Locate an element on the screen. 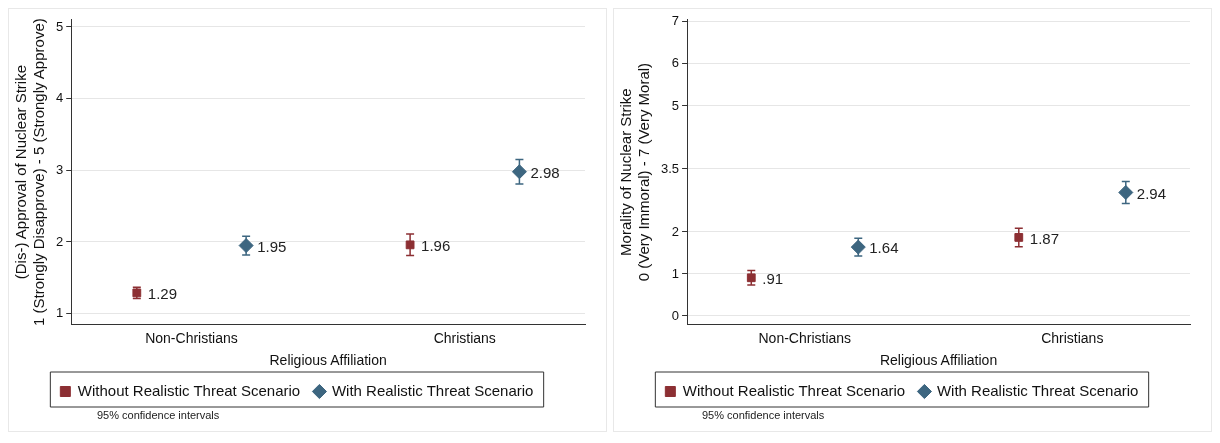 The image size is (1220, 443). y-tick-label: 4 is located at coordinates (60, 98).